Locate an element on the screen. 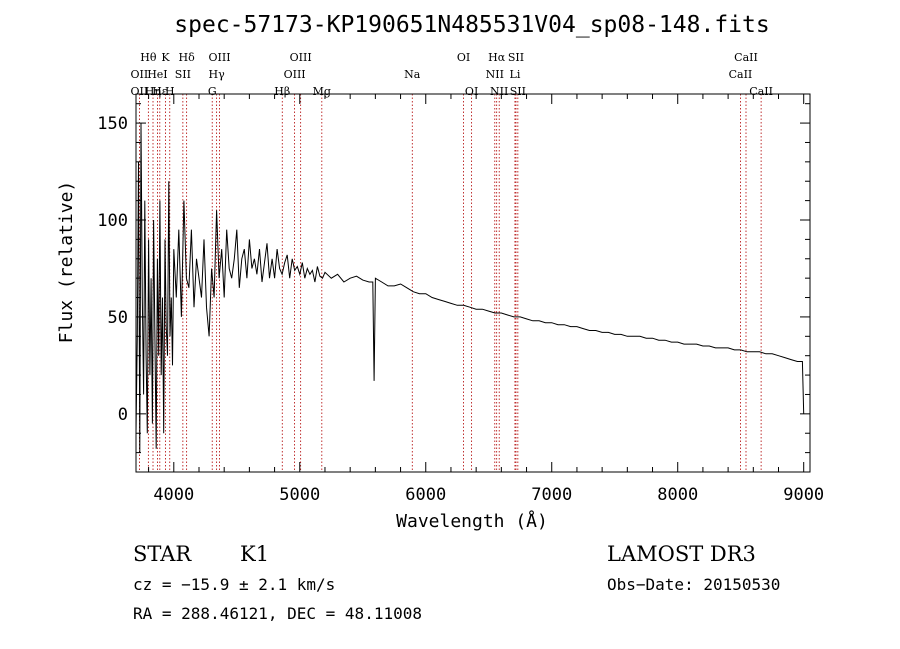 This screenshot has width=900, height=649. spectral-line-label: H is located at coordinates (170, 91).